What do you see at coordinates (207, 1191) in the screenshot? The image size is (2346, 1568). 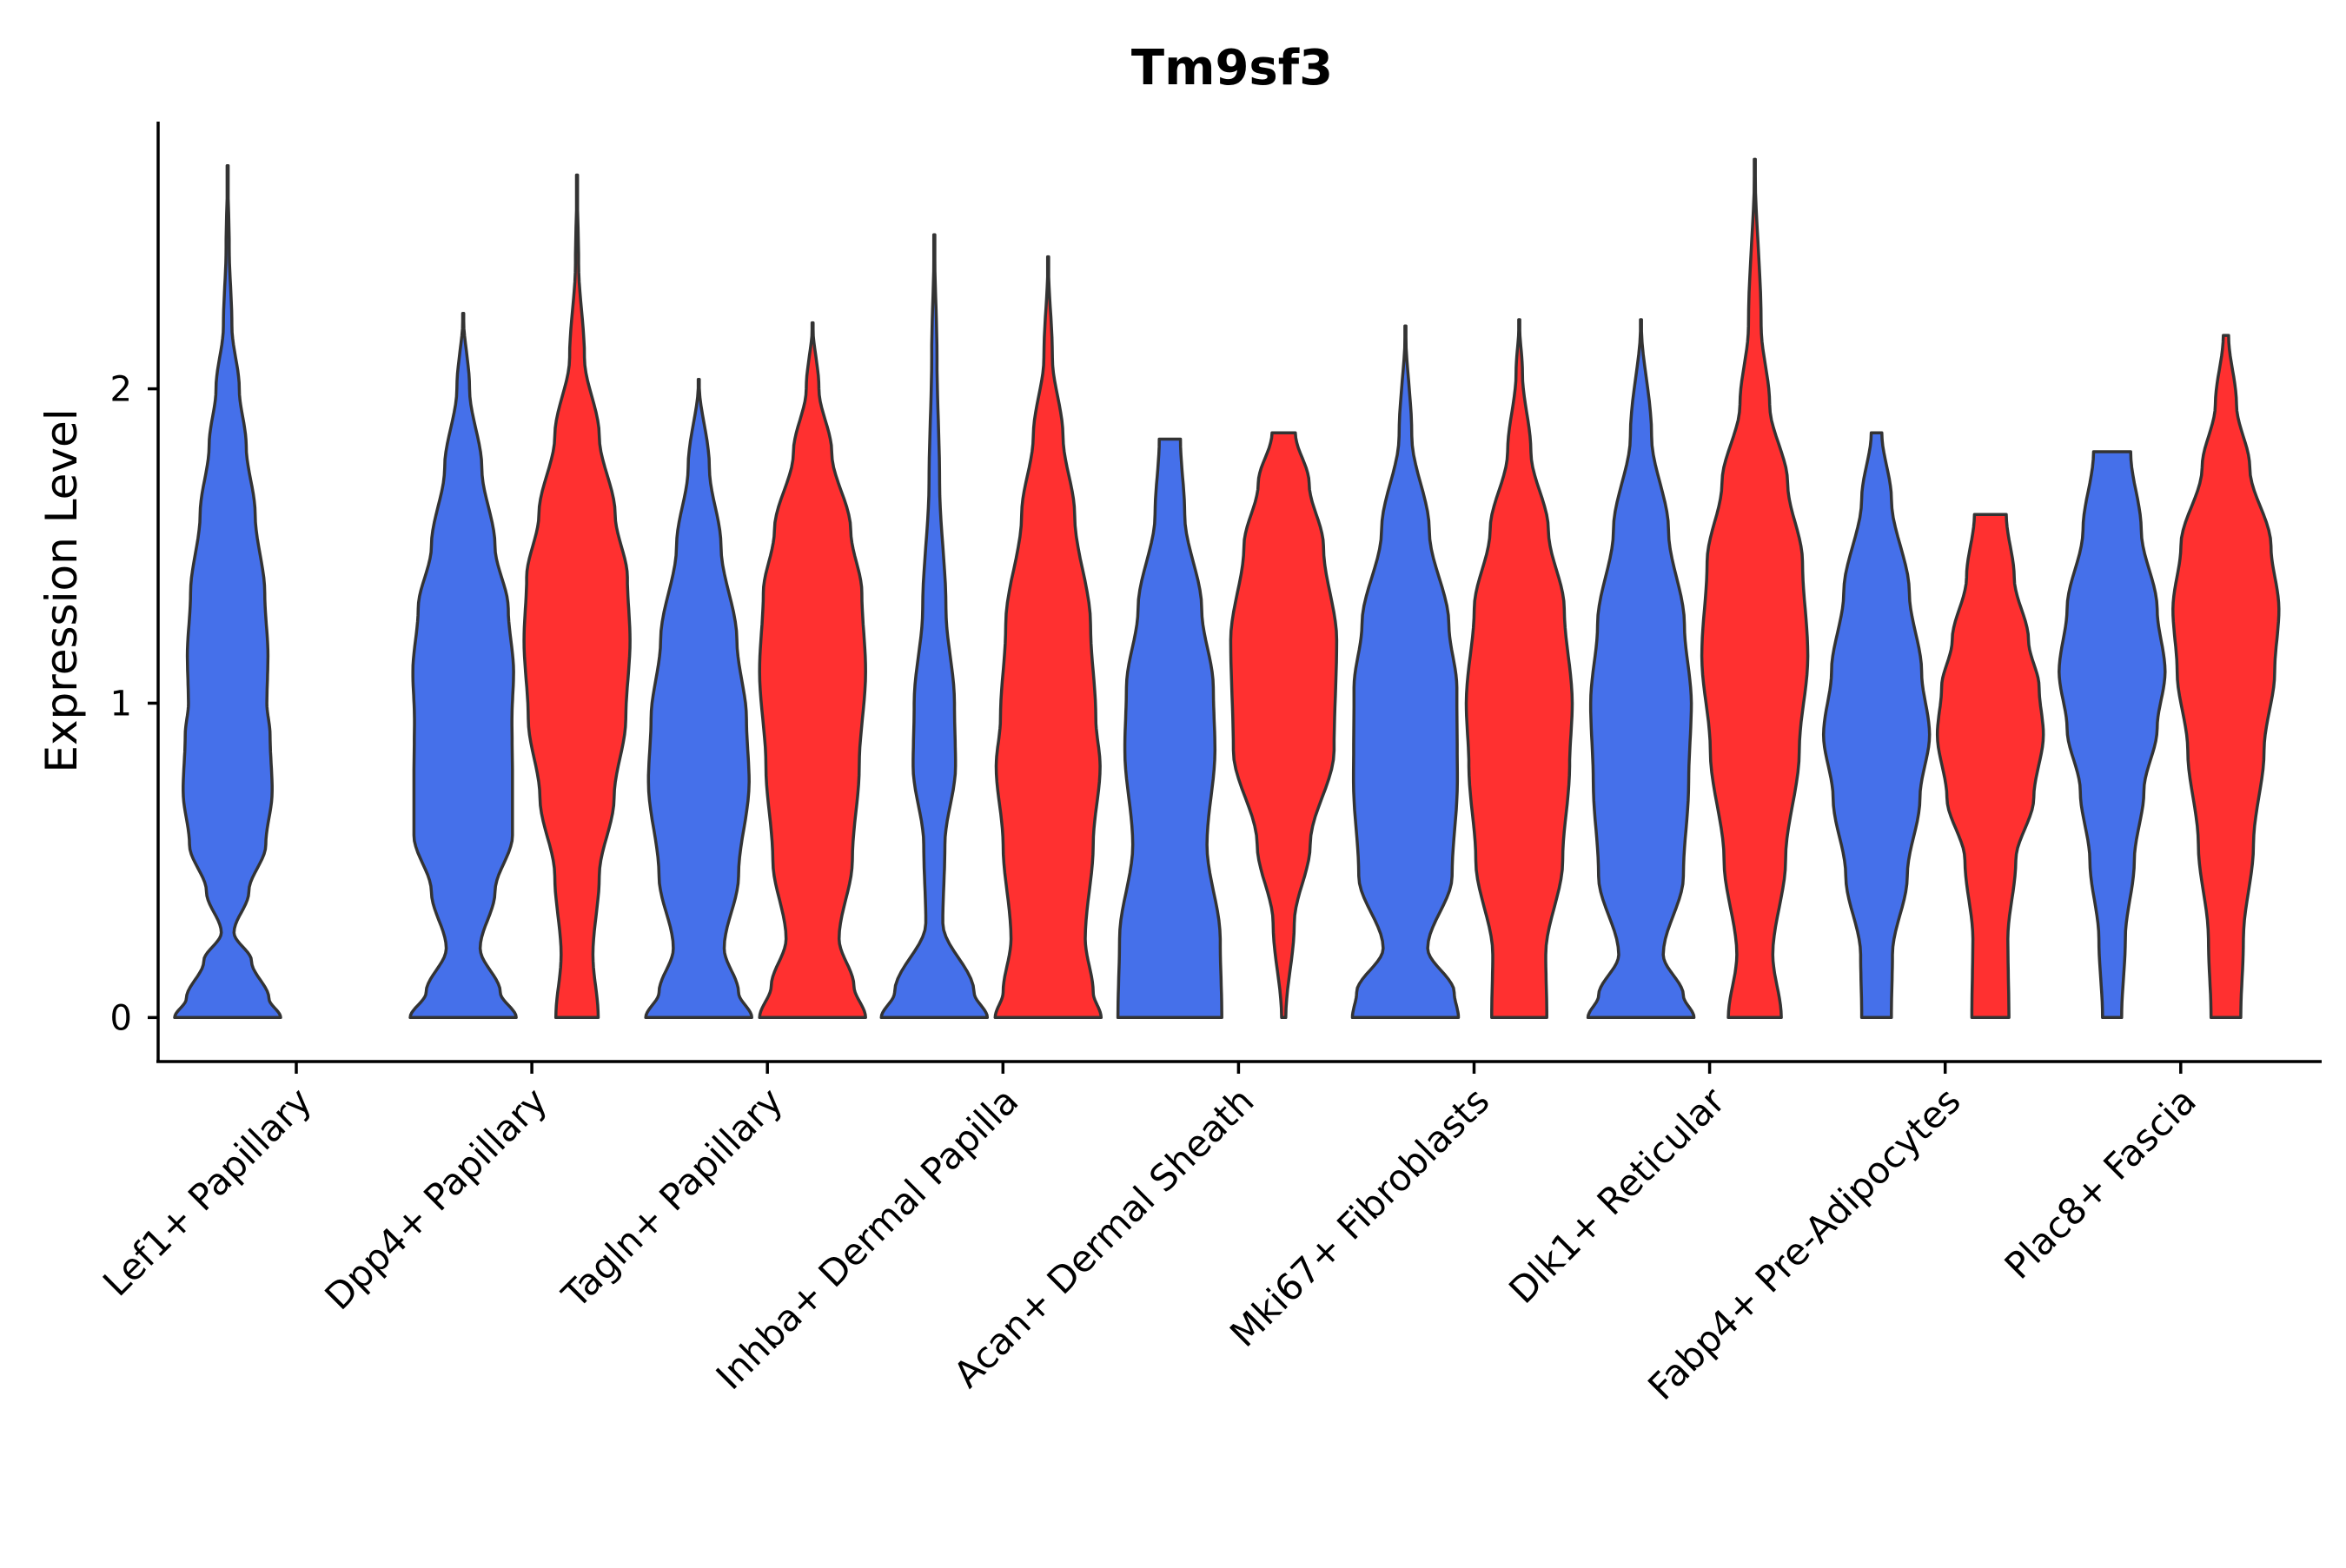 I see `x-tick-label: Lef1+ Papillary` at bounding box center [207, 1191].